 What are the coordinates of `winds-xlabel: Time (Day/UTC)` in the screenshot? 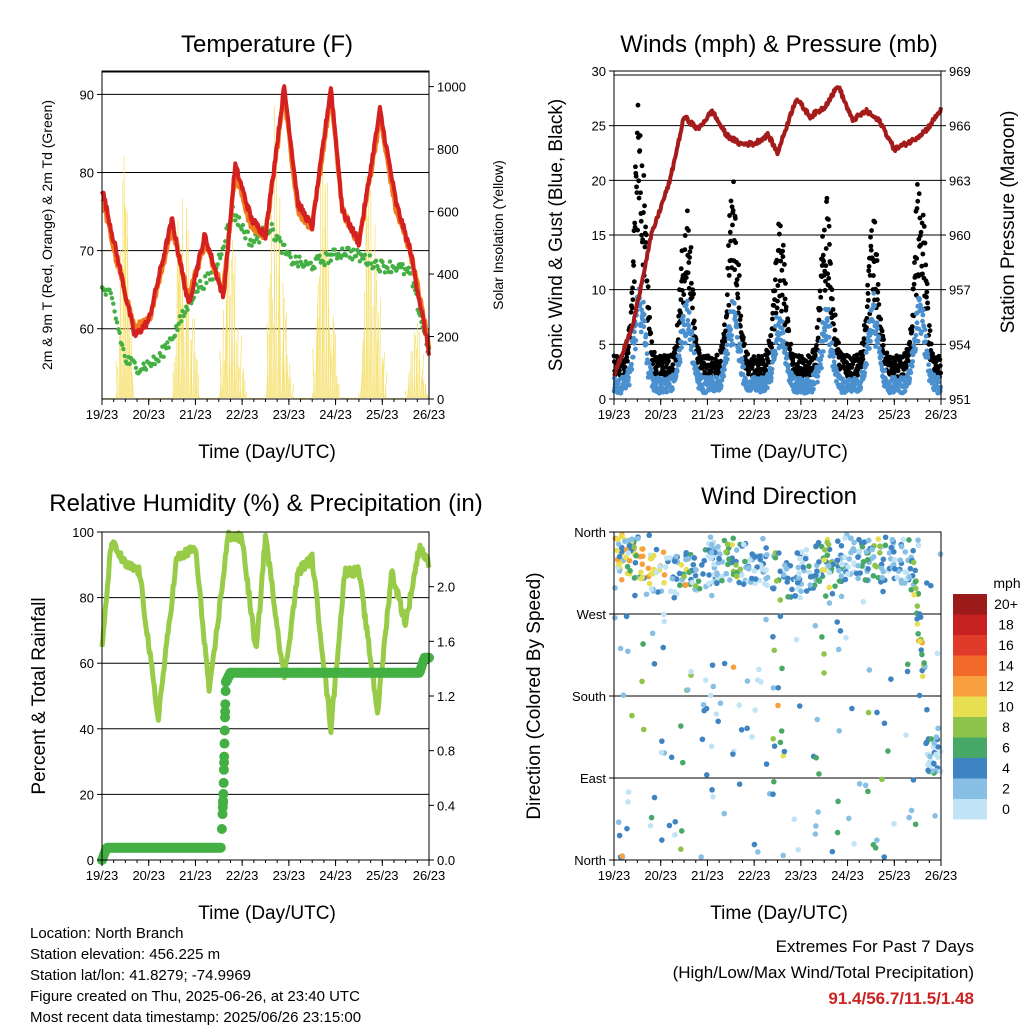 It's located at (779, 452).